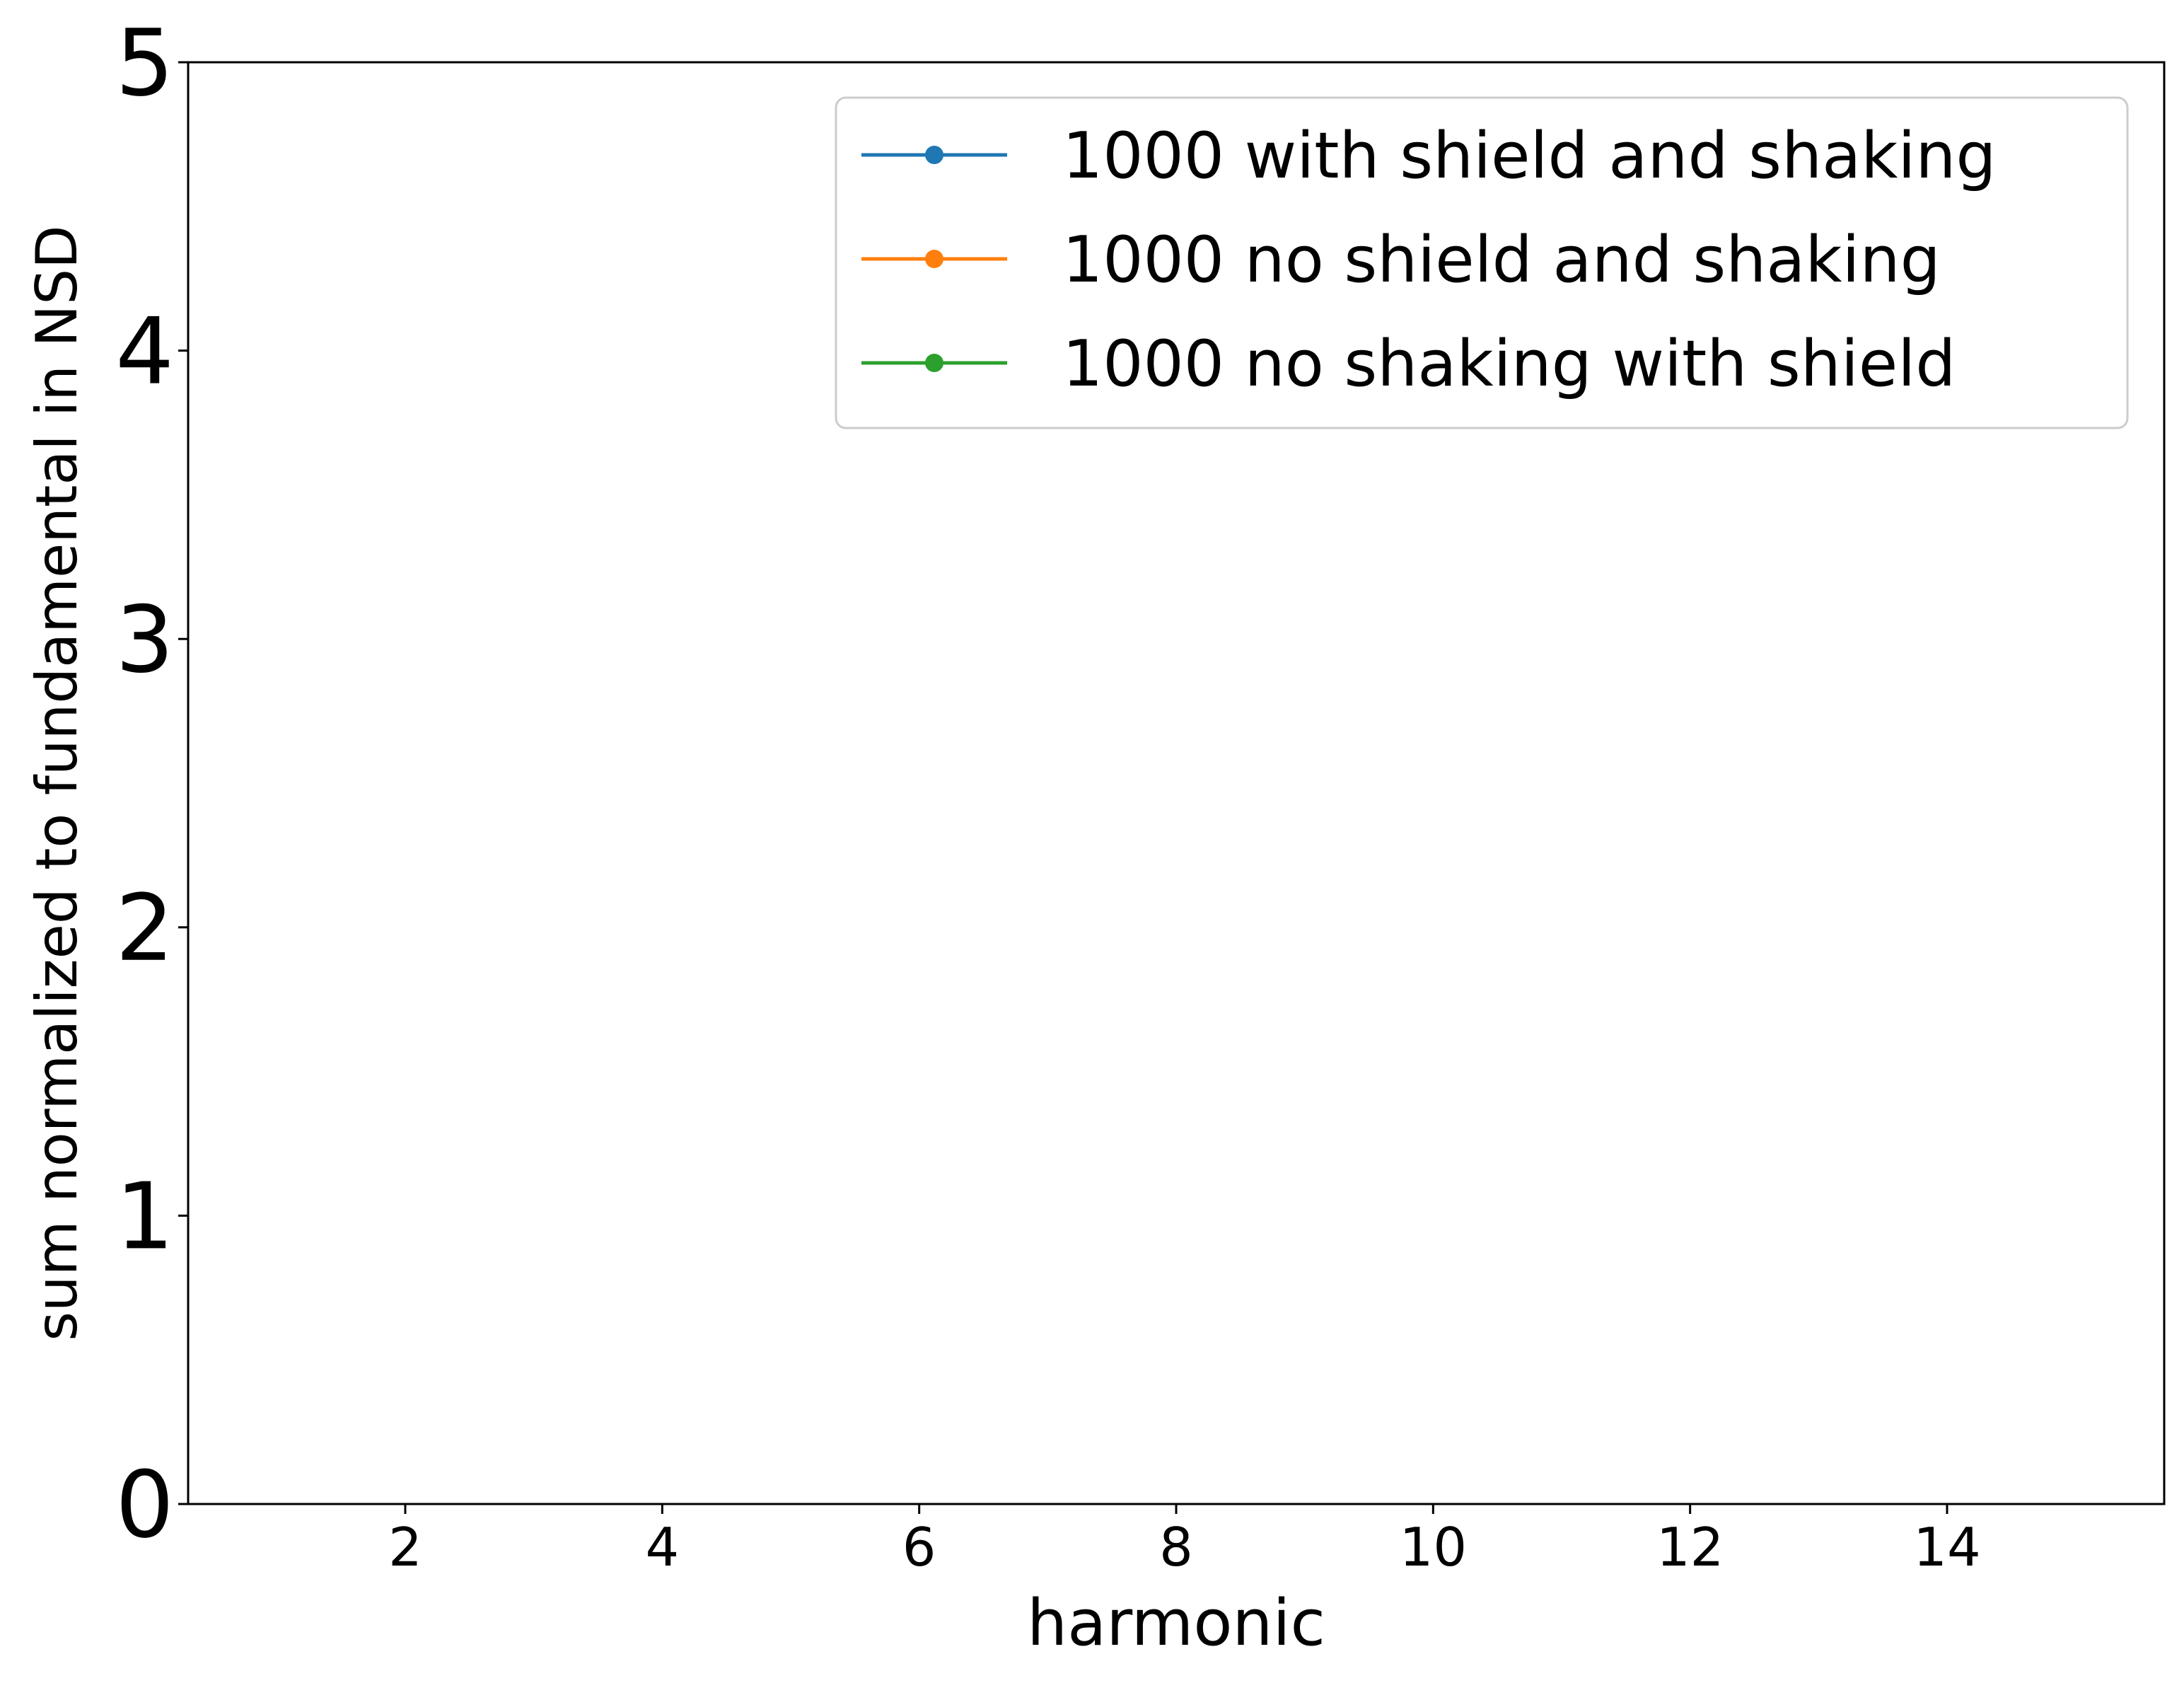  Describe the element at coordinates (1176, 1623) in the screenshot. I see `x-axis-label: harmonic` at that location.